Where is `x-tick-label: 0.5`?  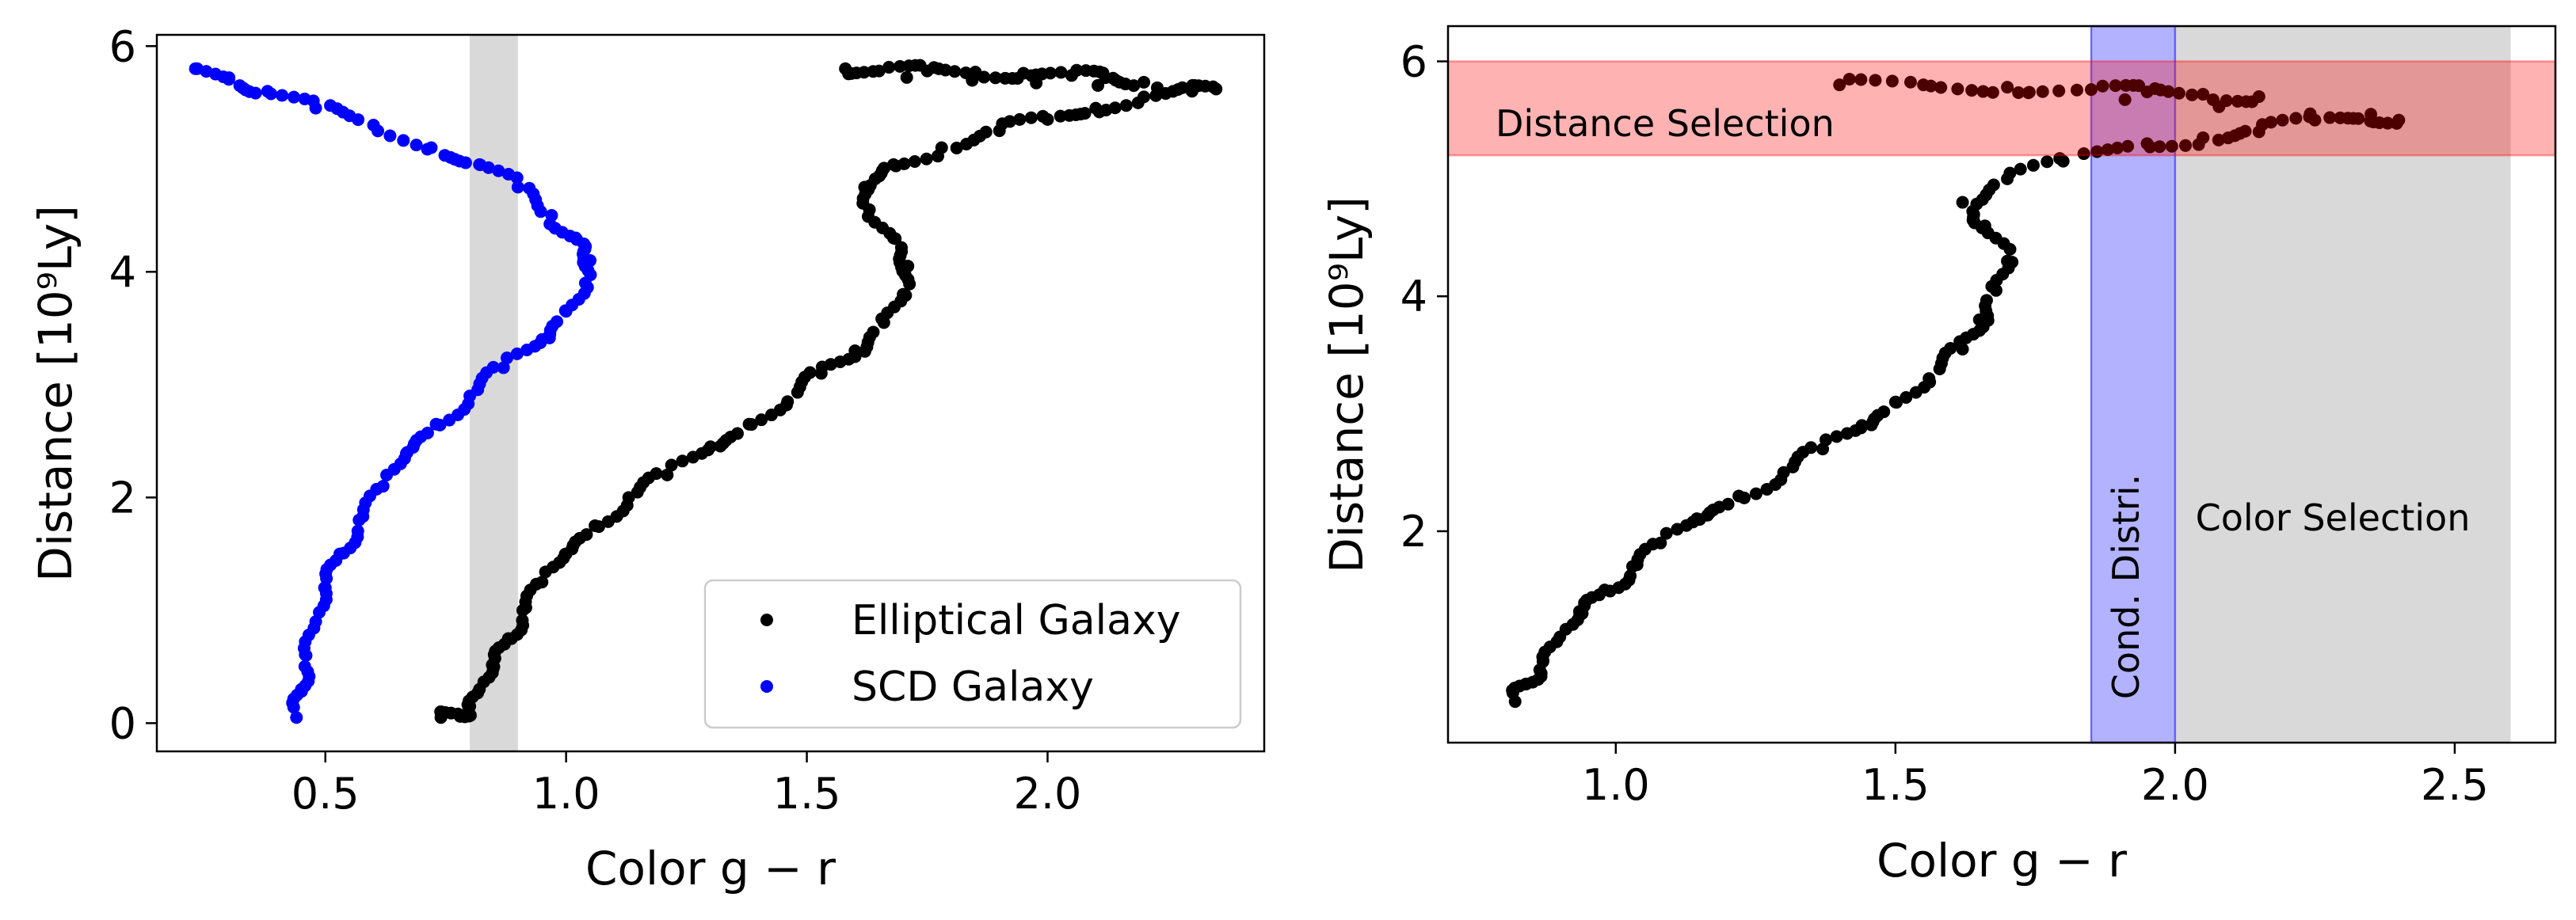
x-tick-label: 0.5 is located at coordinates (326, 794).